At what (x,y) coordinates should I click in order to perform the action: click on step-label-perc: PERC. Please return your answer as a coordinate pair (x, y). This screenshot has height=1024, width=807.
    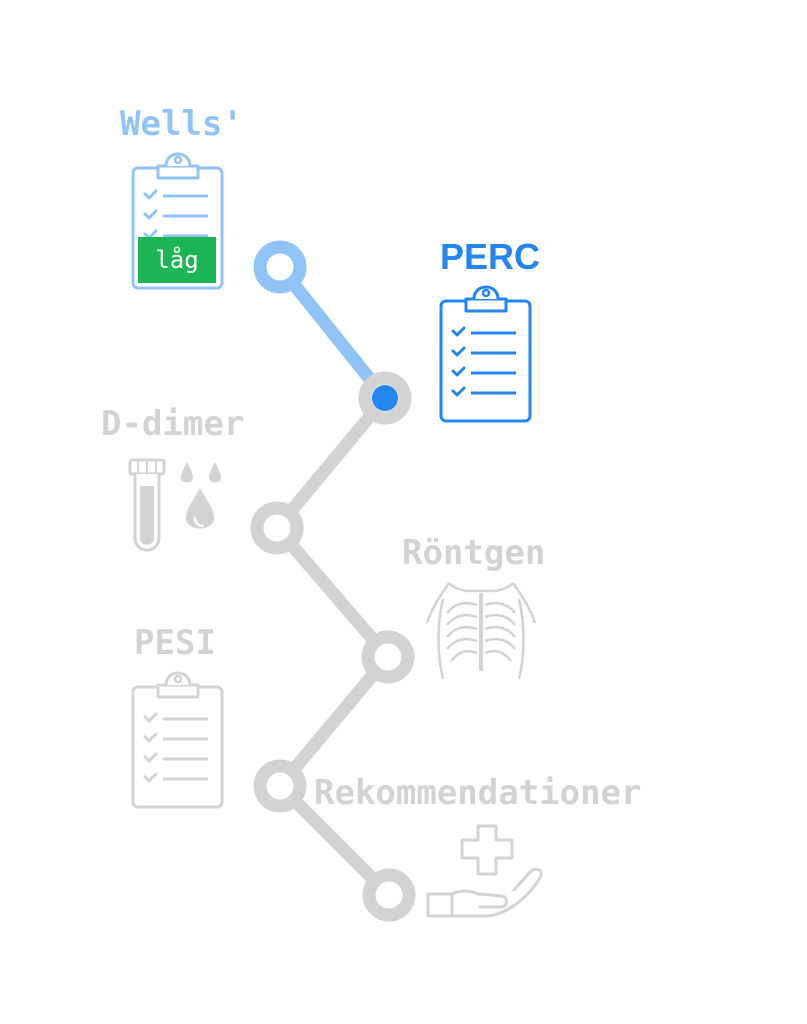
    Looking at the image, I should click on (490, 256).